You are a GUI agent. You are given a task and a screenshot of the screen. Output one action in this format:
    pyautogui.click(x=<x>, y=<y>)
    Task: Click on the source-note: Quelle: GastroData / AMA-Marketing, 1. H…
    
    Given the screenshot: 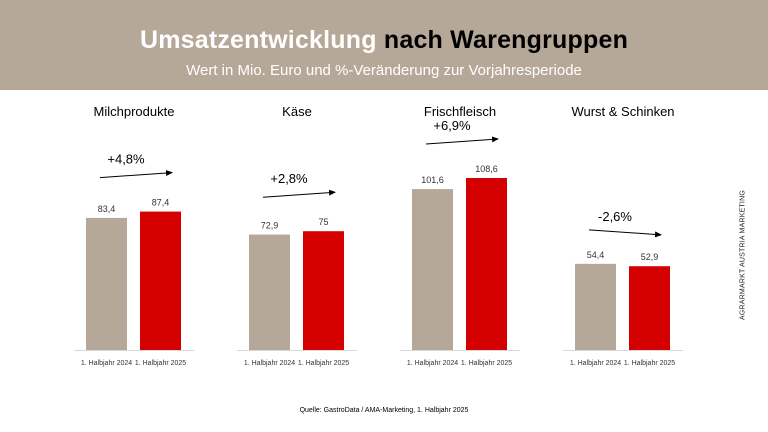 What is the action you would take?
    pyautogui.click(x=384, y=410)
    